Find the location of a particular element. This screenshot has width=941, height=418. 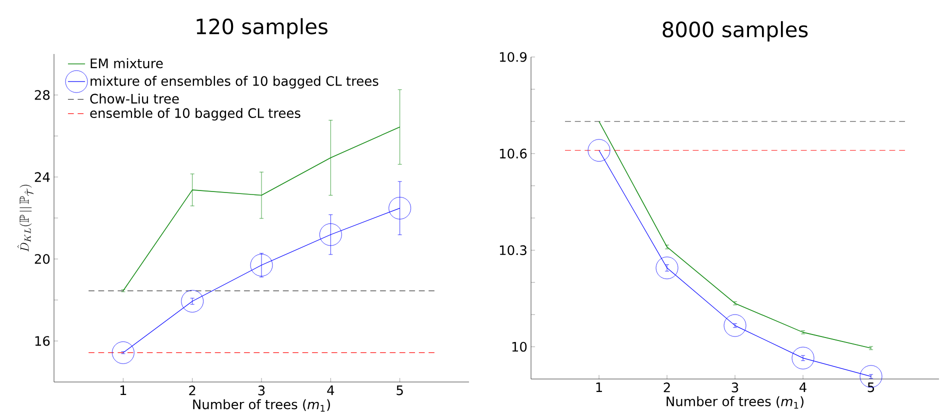

y-tick-label: 28 is located at coordinates (42, 95).